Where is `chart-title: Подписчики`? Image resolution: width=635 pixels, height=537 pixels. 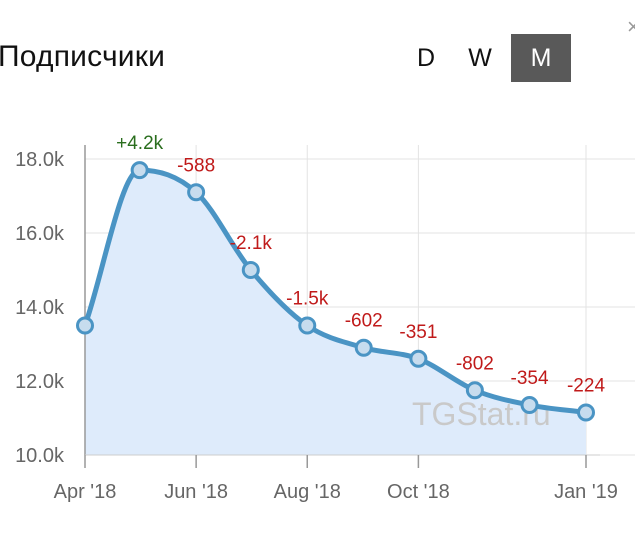 chart-title: Подписчики is located at coordinates (83, 56).